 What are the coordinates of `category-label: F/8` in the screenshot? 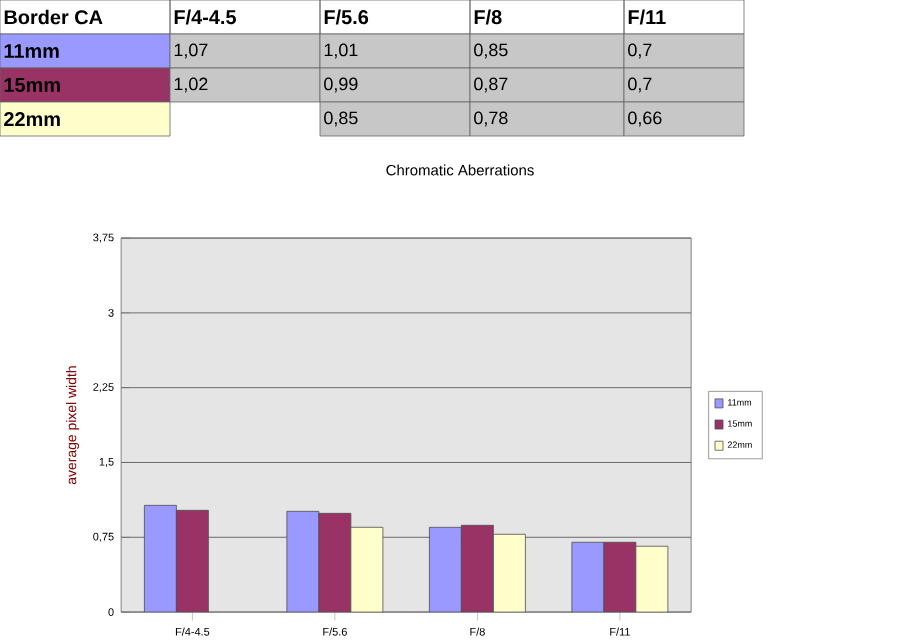 It's located at (488, 17).